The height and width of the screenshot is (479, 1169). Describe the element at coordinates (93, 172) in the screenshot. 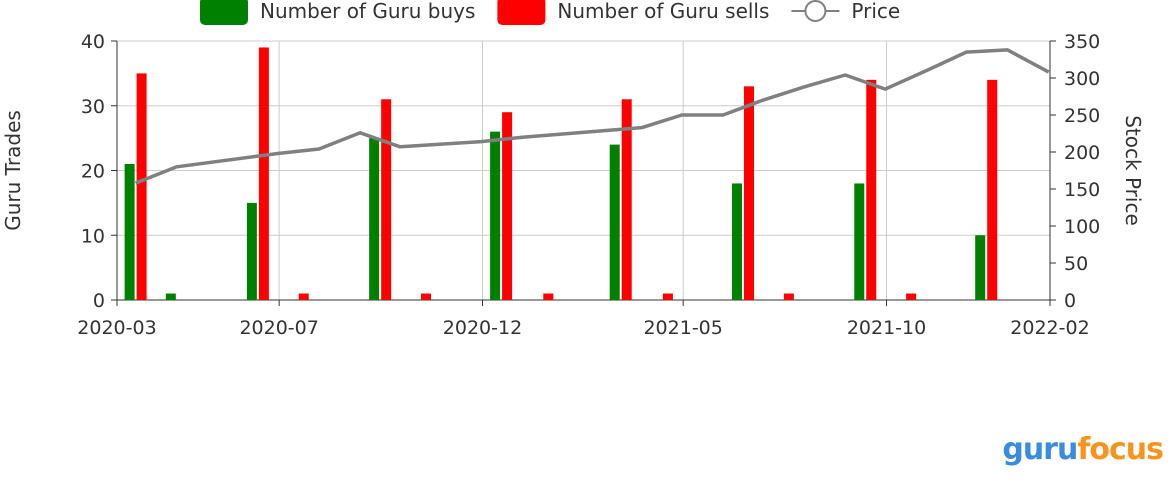

I see `y-left-tick-label: 20` at that location.